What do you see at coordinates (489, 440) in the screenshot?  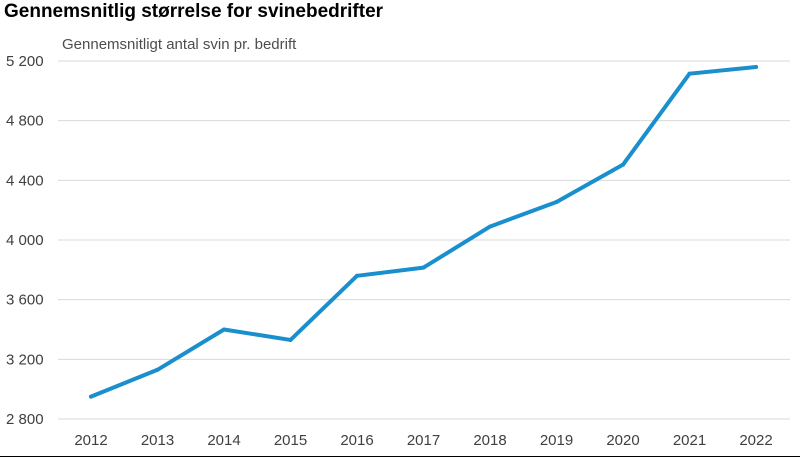 I see `x-tick-label: 2018` at bounding box center [489, 440].